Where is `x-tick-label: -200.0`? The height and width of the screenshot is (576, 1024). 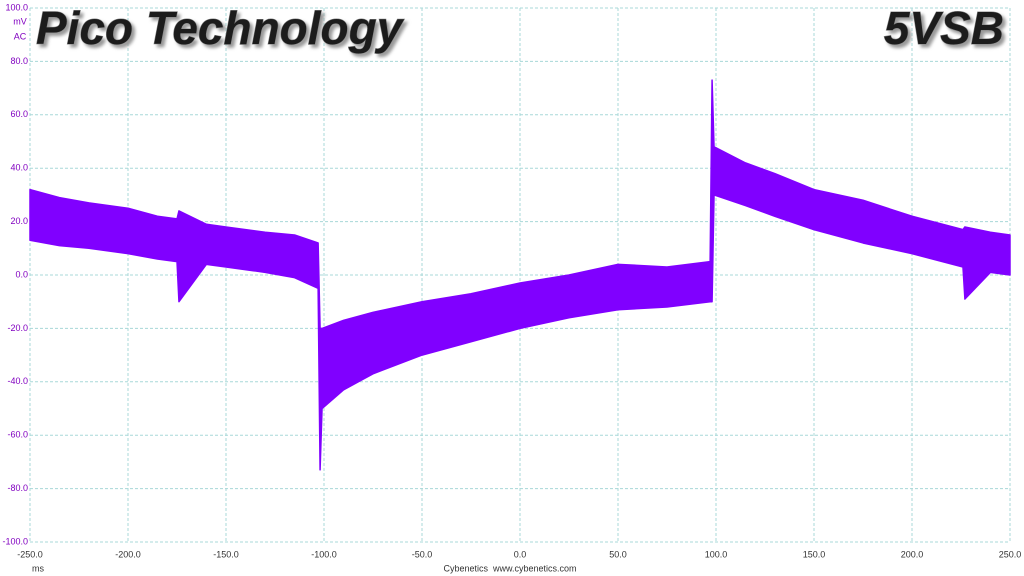 x-tick-label: -200.0 is located at coordinates (128, 554).